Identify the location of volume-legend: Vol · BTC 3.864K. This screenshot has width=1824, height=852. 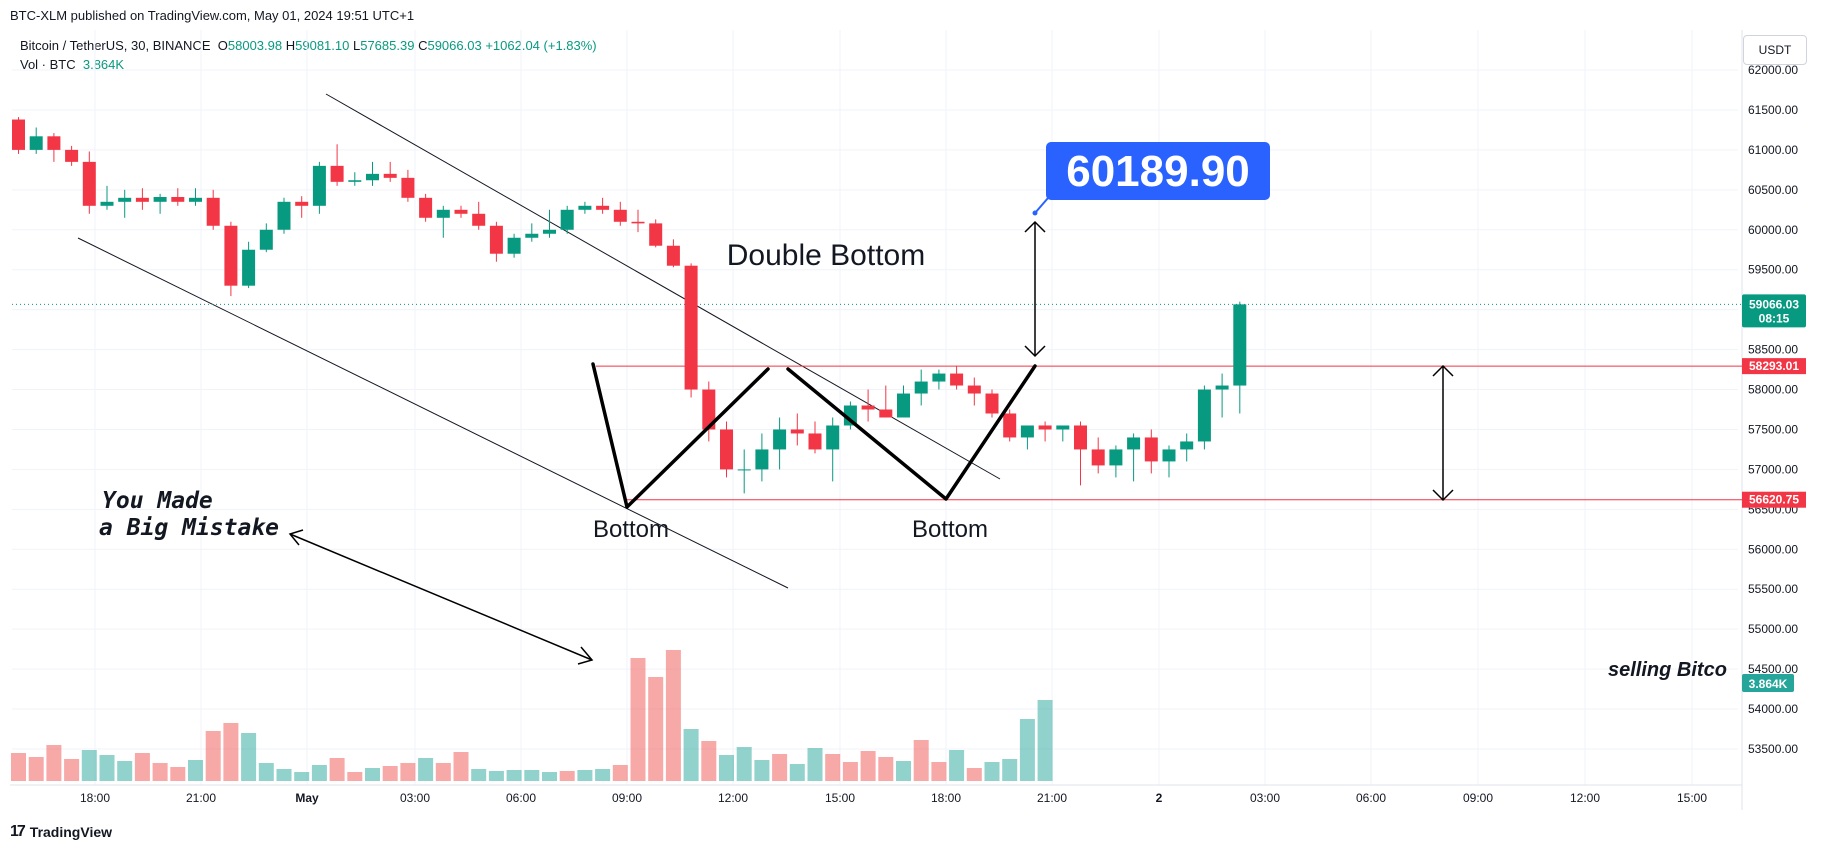
(72, 64).